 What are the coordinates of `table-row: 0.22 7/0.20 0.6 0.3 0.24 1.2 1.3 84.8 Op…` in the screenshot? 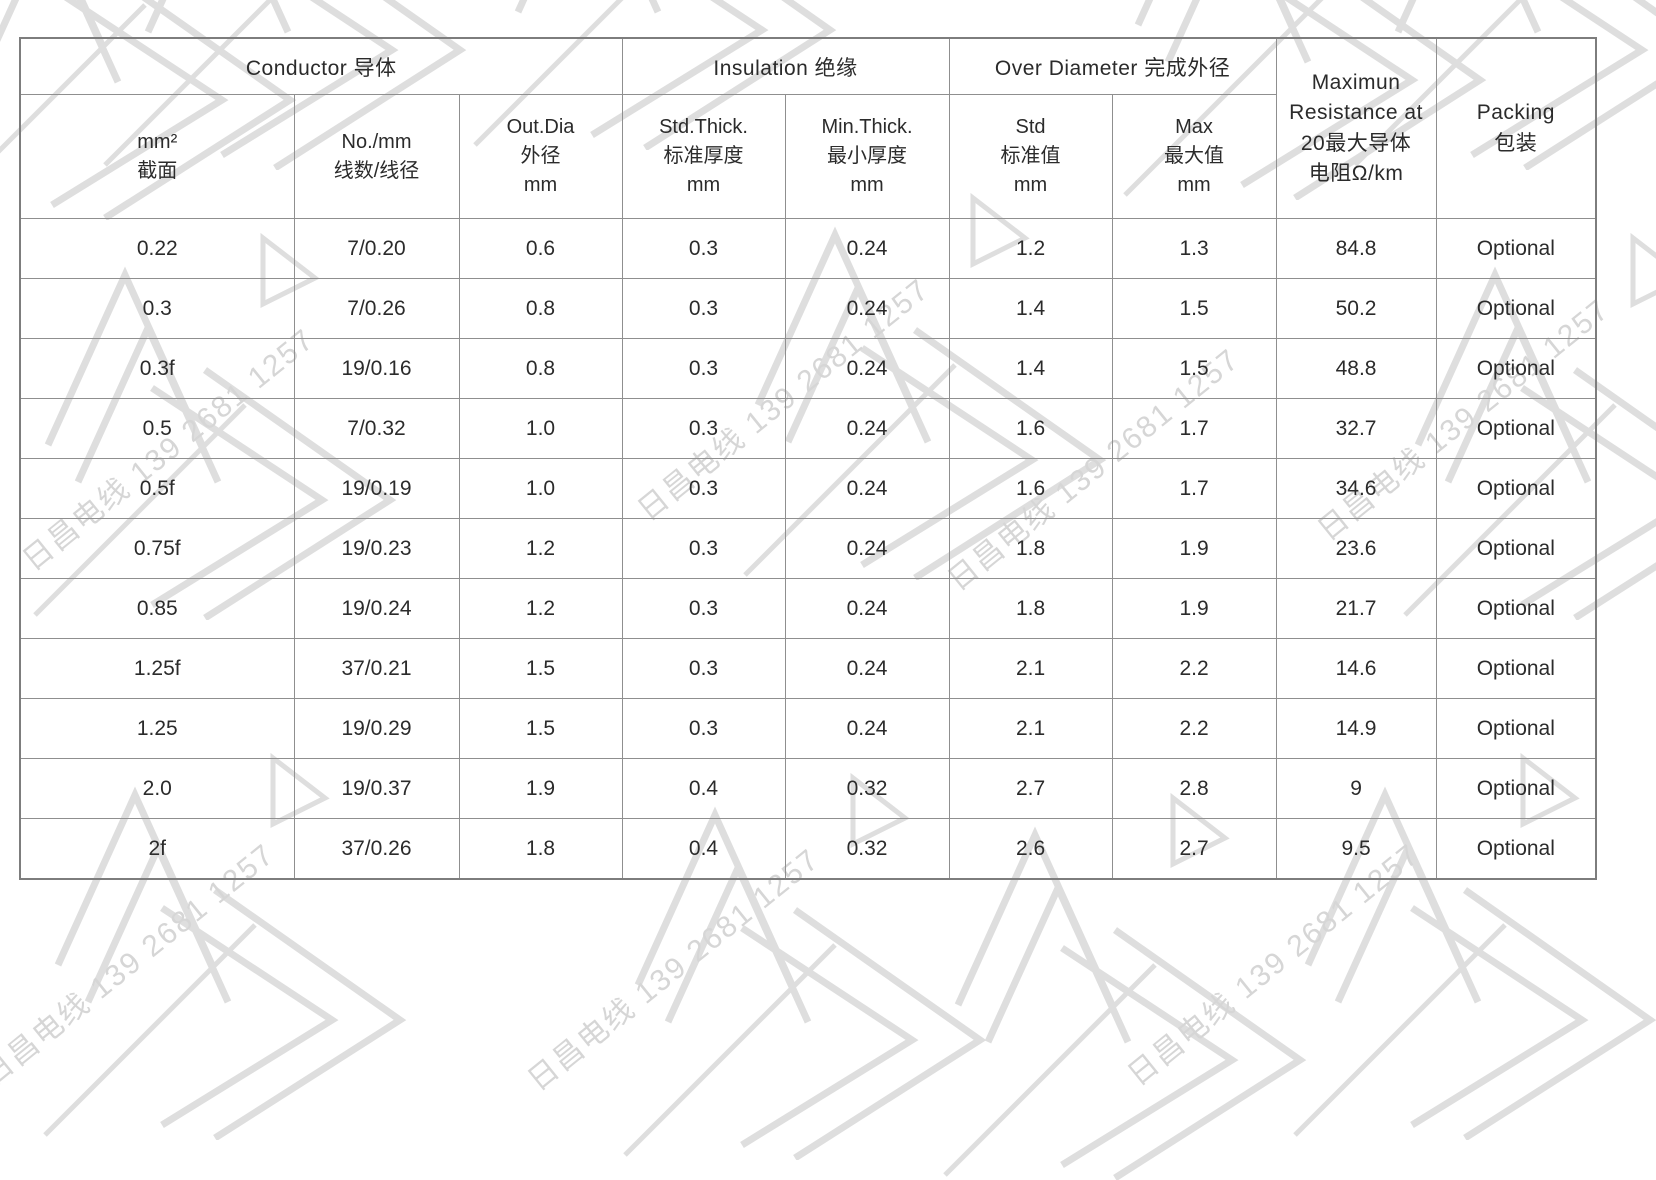 It's located at (808, 248).